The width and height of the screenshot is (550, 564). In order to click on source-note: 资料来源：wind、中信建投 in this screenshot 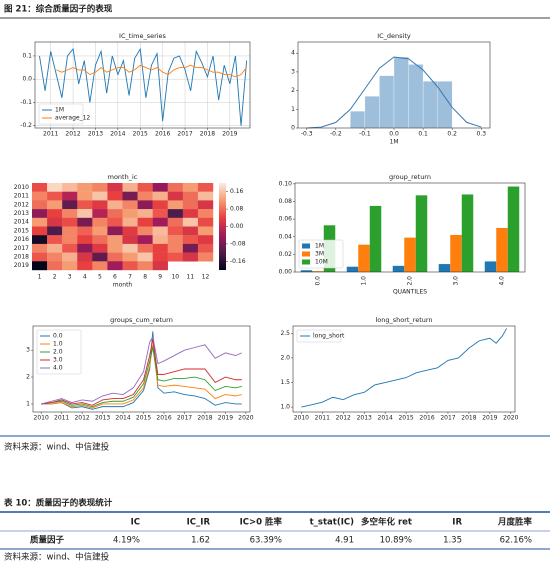, I will do `click(57, 447)`.